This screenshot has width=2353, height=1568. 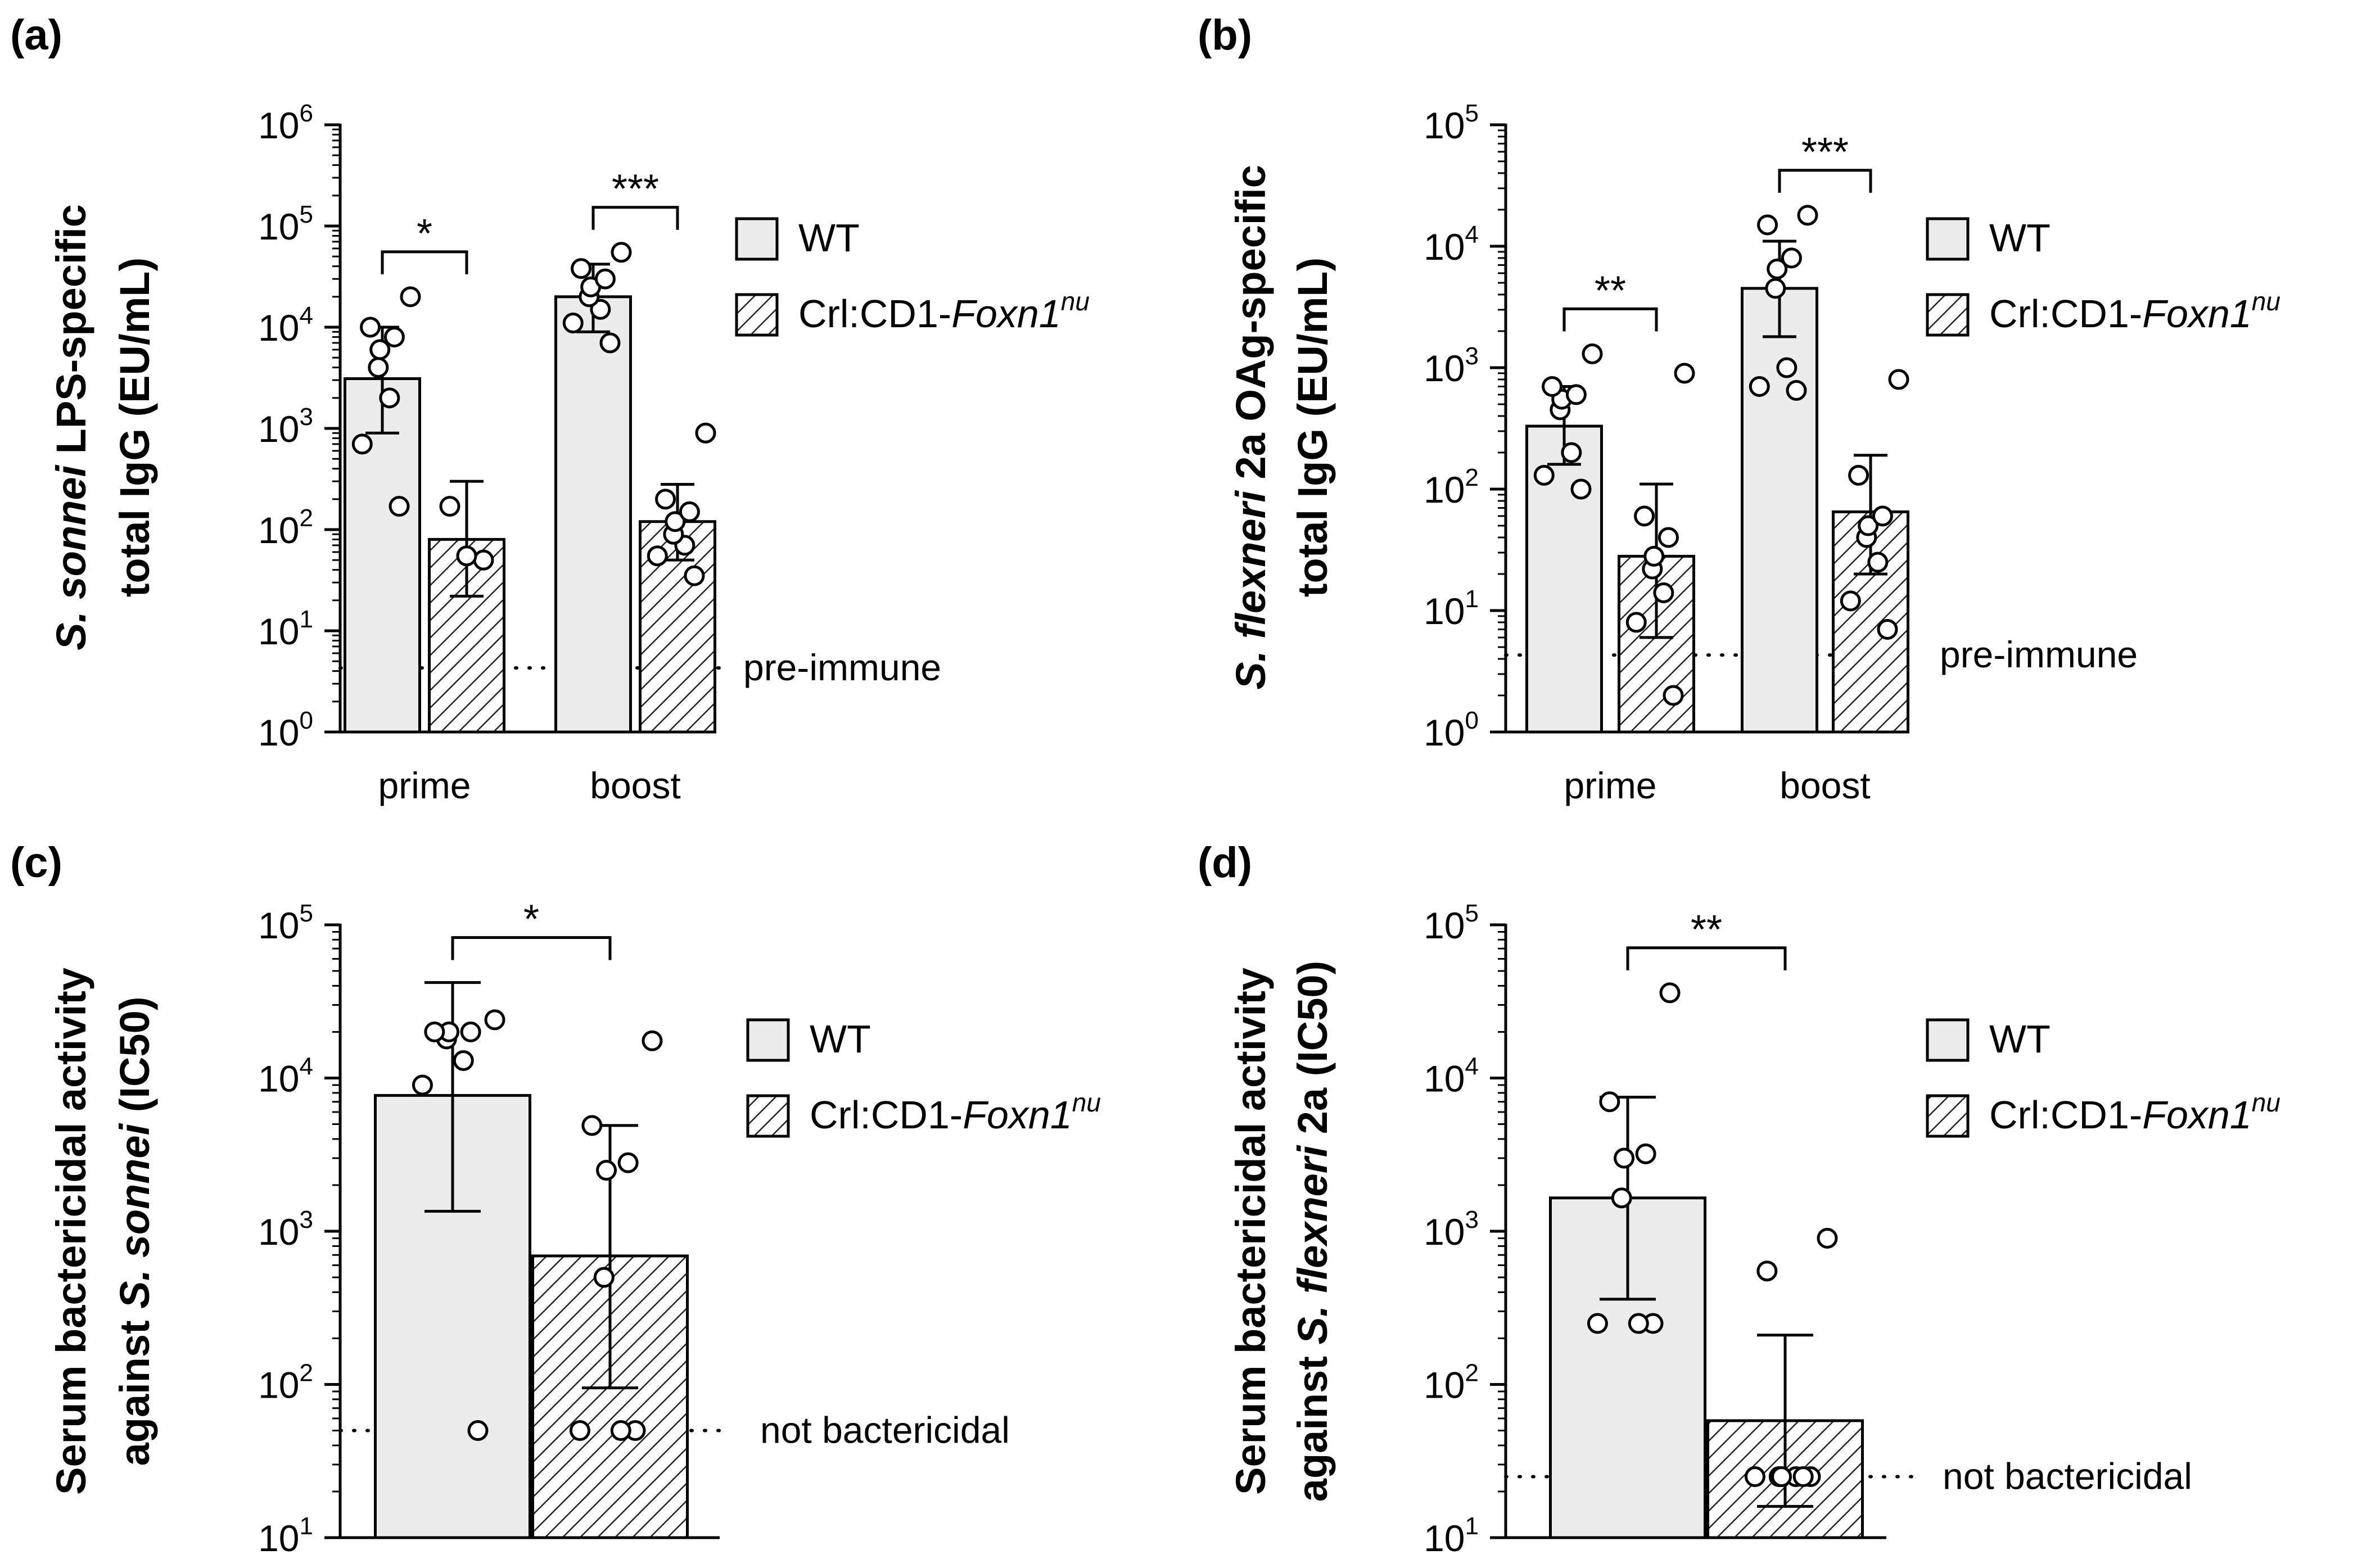 I want to click on tick-exponent: 1, so click(x=1472, y=1526).